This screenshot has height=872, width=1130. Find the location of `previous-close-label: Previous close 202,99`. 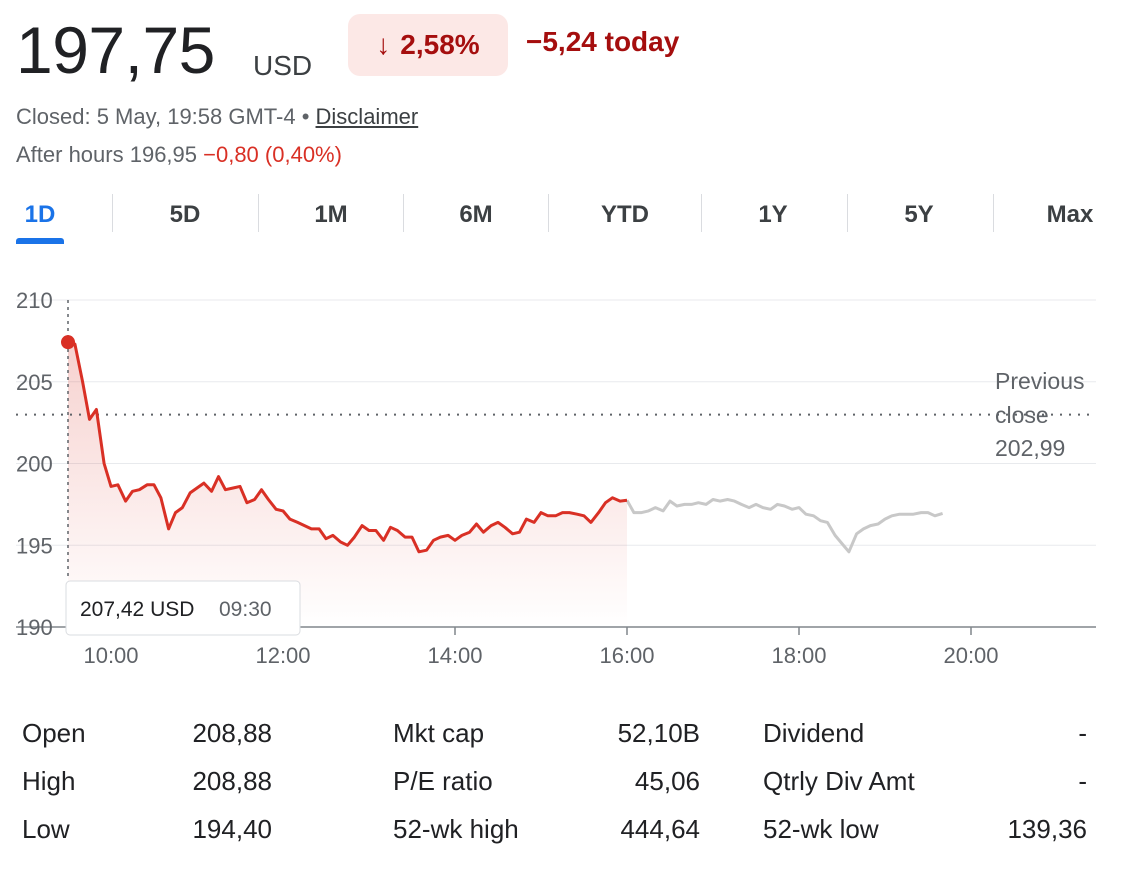

previous-close-label: Previous close 202,99 is located at coordinates (1039, 414).